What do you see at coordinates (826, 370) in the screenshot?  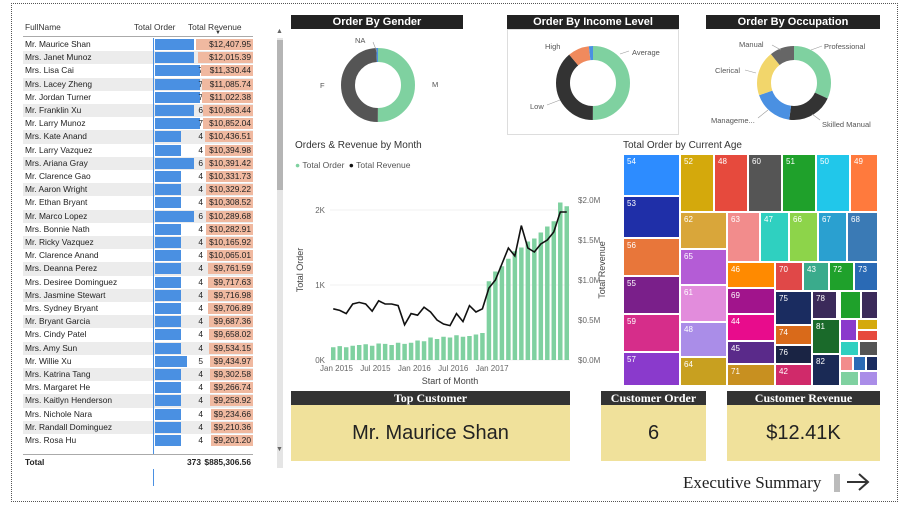 I see `treemap-cell: 82` at bounding box center [826, 370].